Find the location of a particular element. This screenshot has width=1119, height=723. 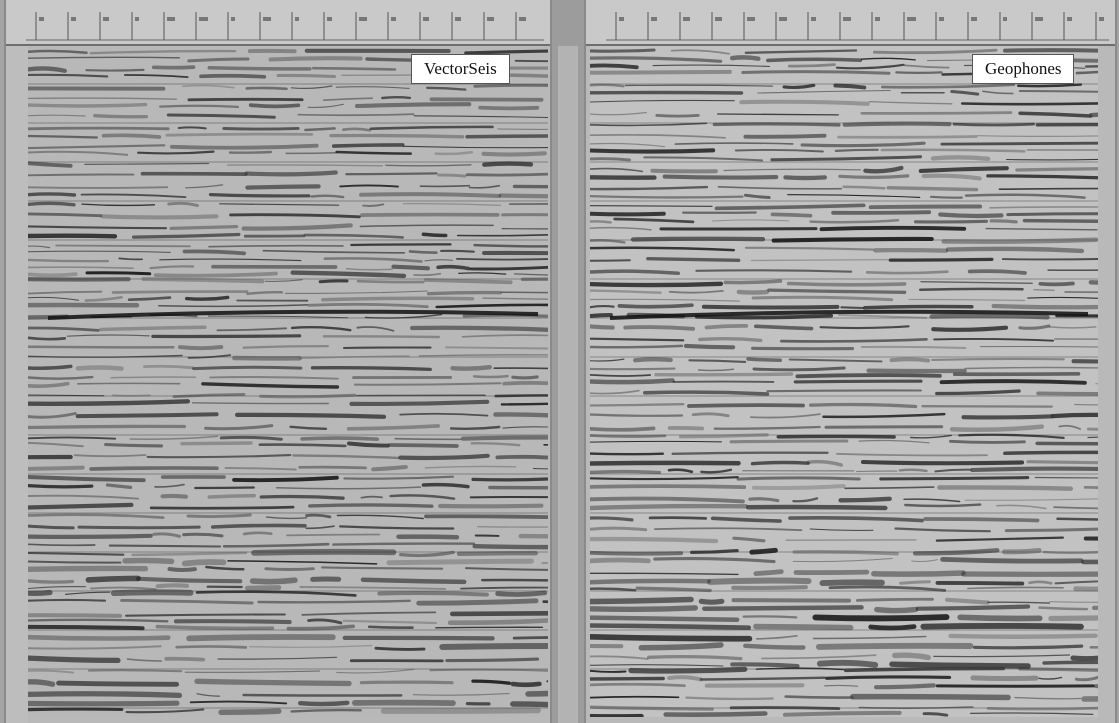

time-axis-center is located at coordinates (568, 384).